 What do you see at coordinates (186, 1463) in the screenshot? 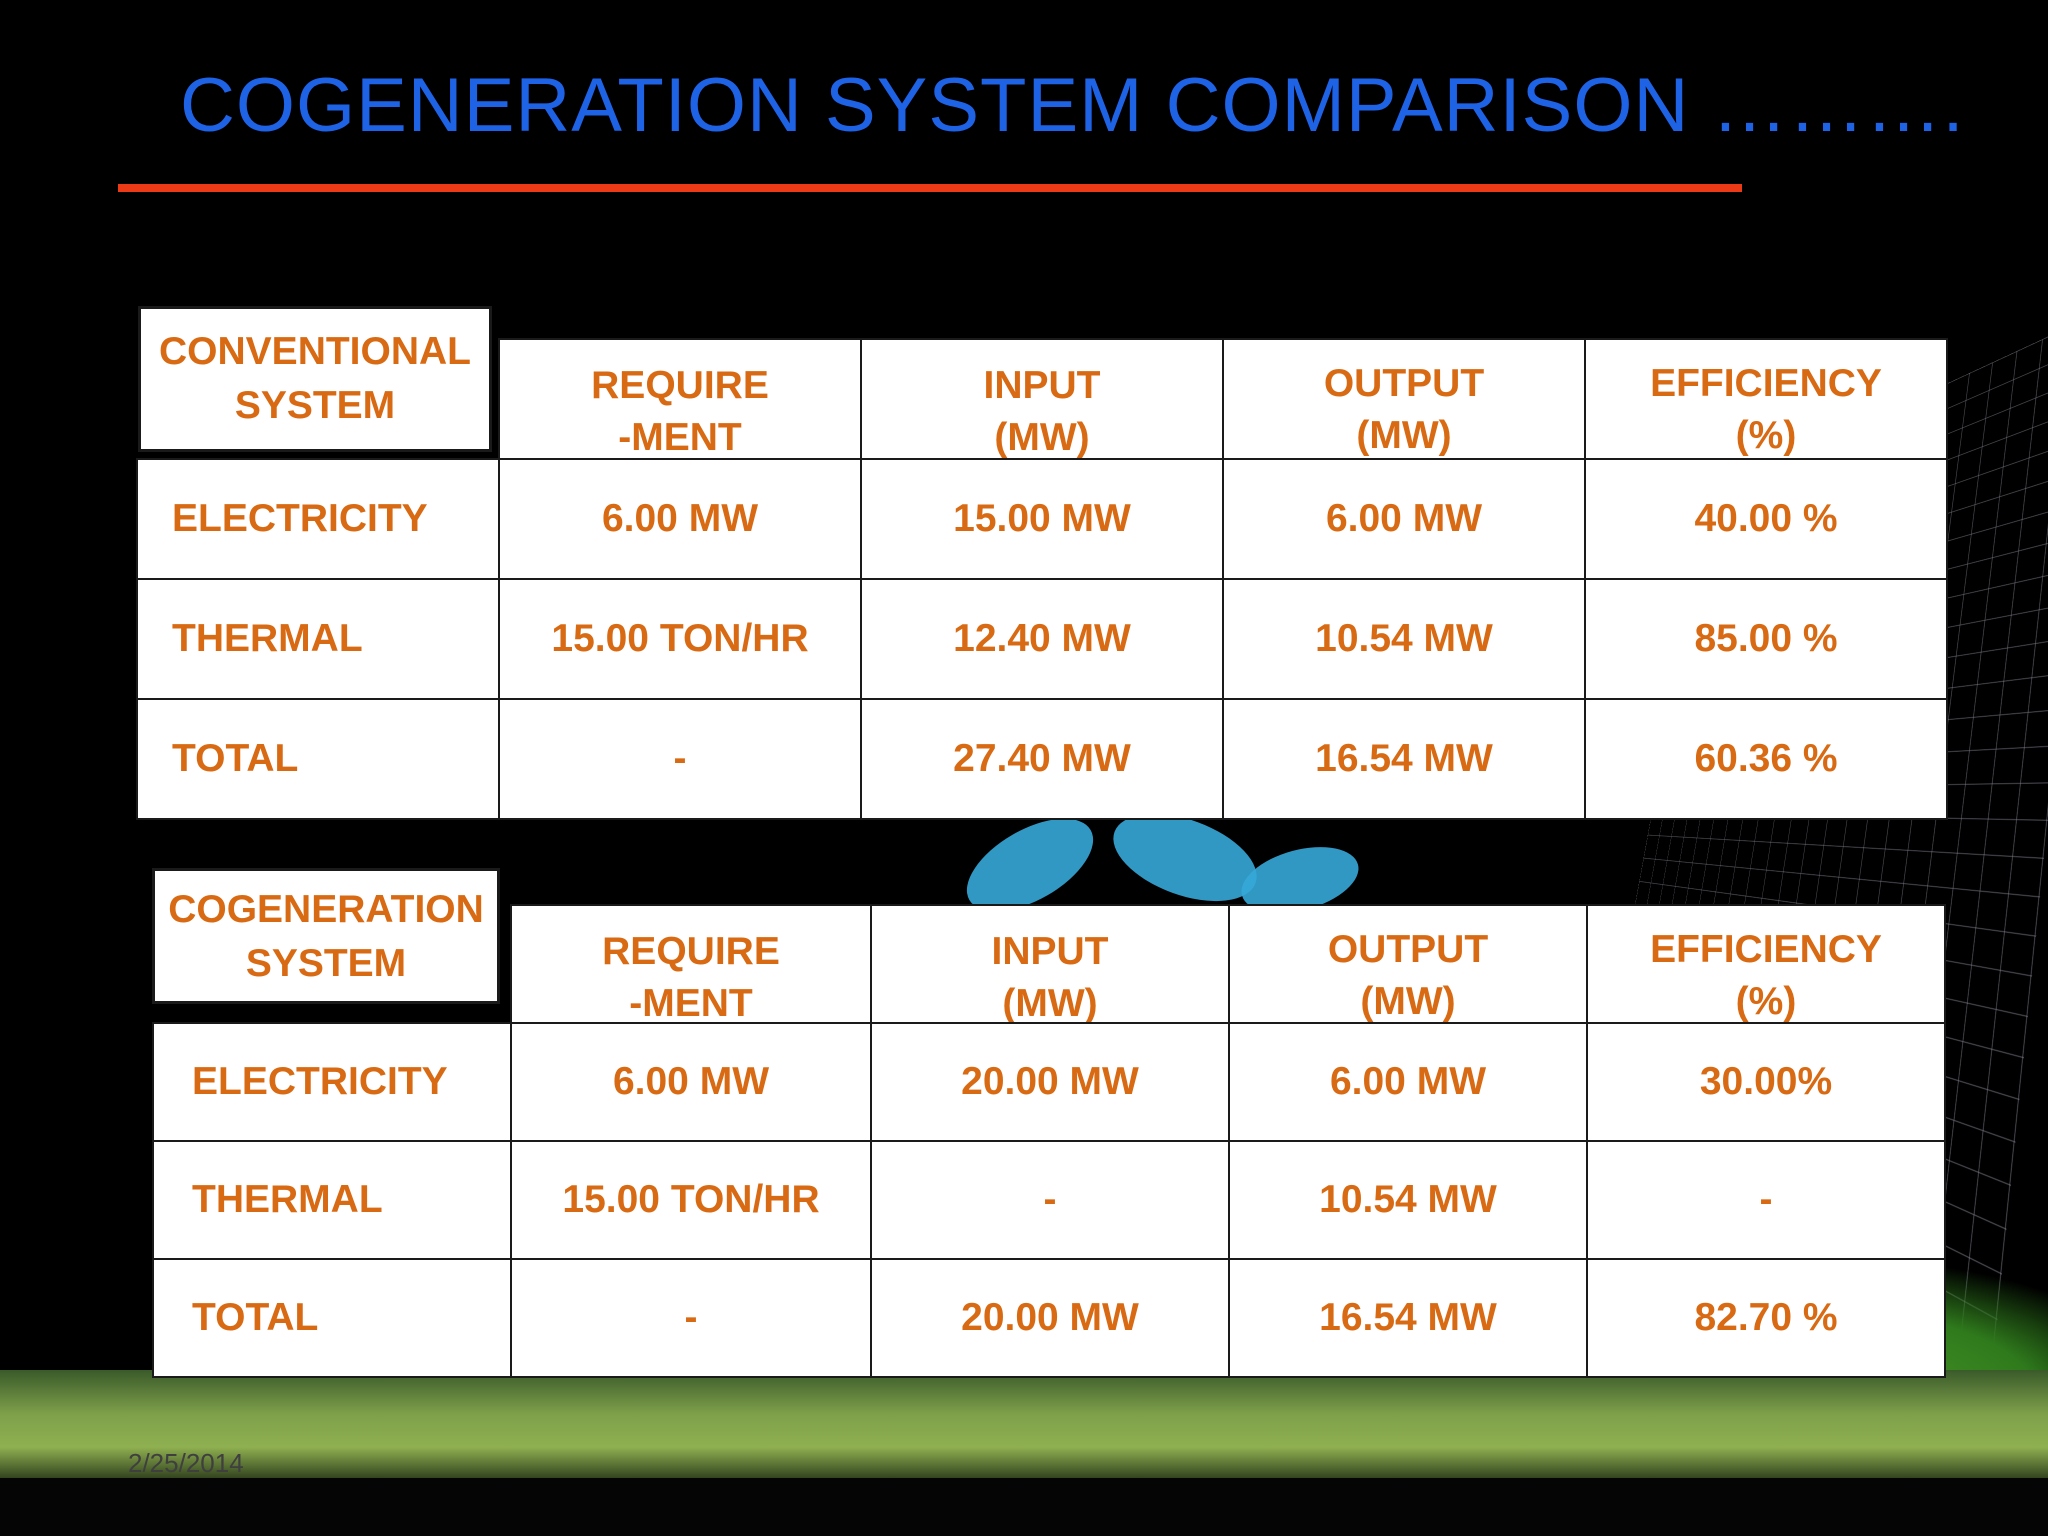
I see `slide-date: 2/25/2014` at bounding box center [186, 1463].